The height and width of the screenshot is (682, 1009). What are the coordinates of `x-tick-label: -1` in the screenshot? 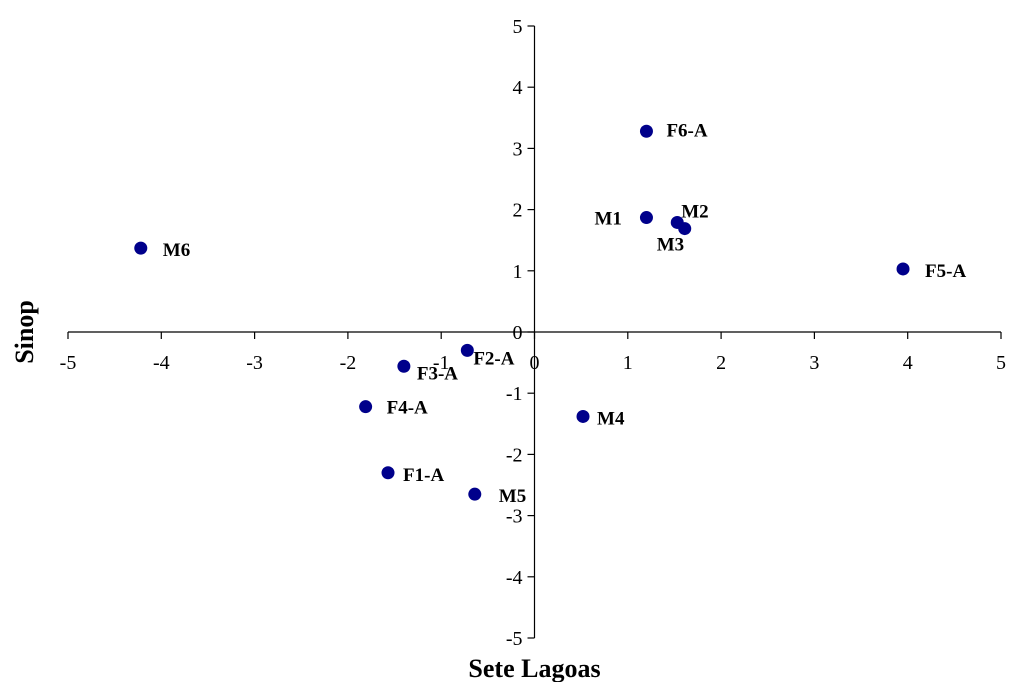 It's located at (441, 363).